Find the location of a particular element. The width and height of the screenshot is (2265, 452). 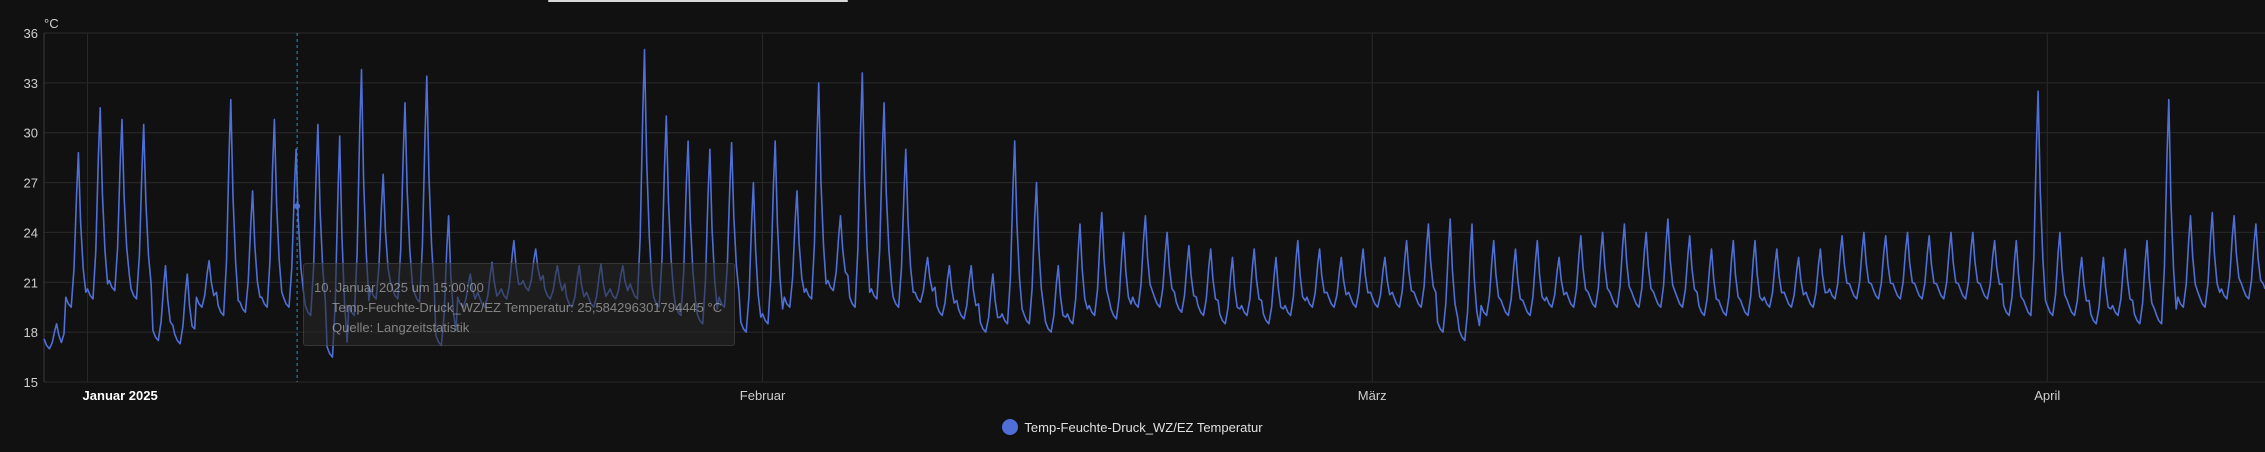

y-tick-label: 36 is located at coordinates (31, 33).